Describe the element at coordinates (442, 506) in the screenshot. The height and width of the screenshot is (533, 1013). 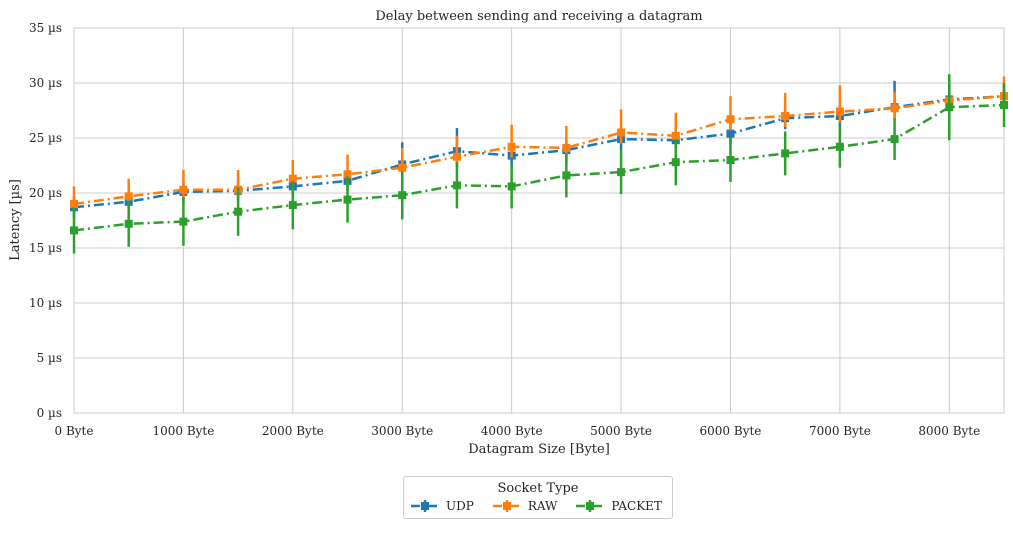
I see `legend-entry-udp: UDP` at that location.